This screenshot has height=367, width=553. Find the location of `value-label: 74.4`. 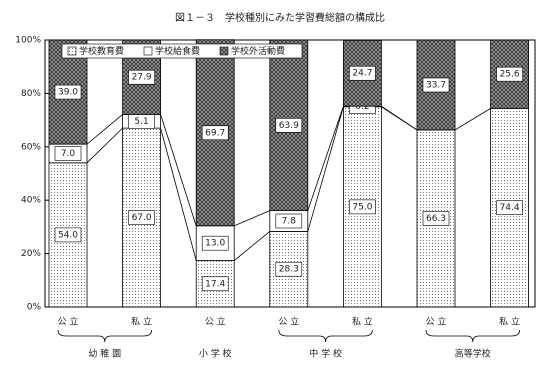

value-label: 74.4 is located at coordinates (510, 208).